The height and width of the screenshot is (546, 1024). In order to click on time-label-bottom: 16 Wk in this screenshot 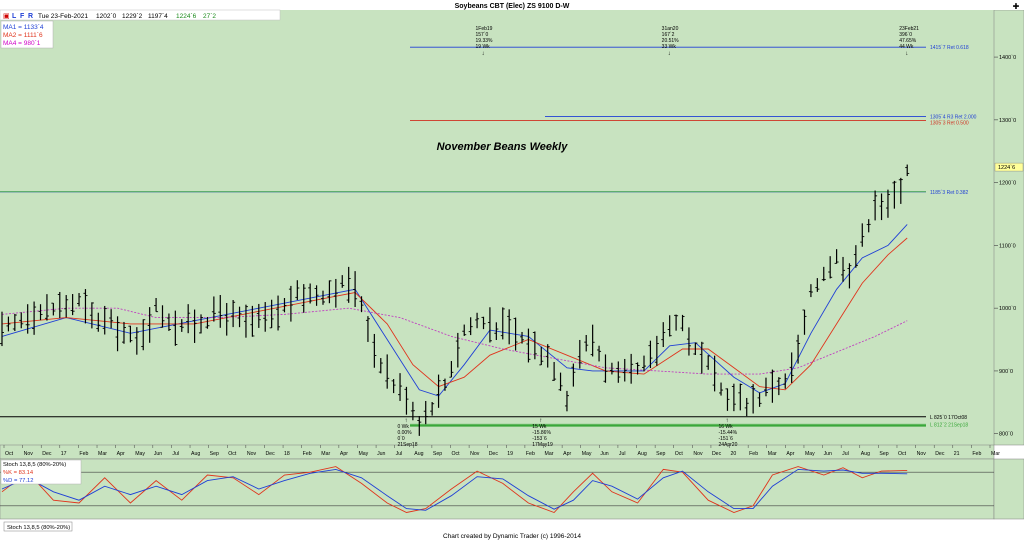, I will do `click(725, 427)`.